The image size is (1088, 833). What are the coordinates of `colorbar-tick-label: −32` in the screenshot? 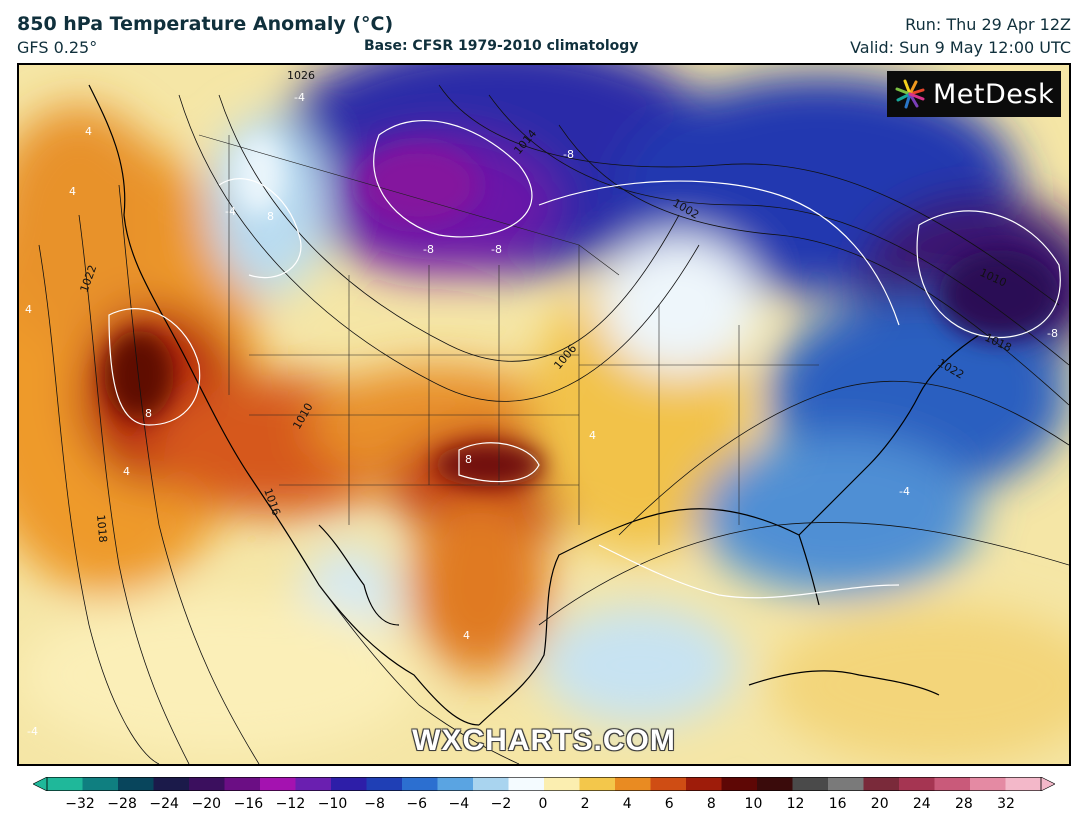 It's located at (80, 804).